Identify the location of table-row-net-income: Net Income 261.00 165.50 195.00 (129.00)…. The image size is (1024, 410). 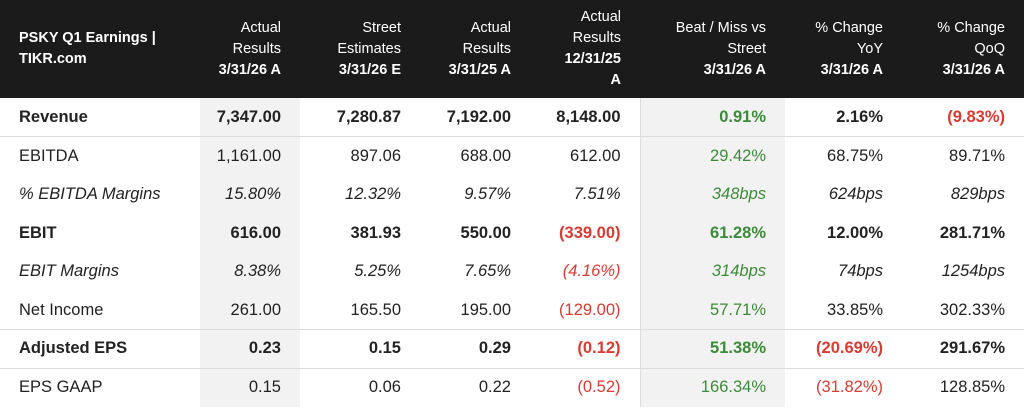
(512, 310).